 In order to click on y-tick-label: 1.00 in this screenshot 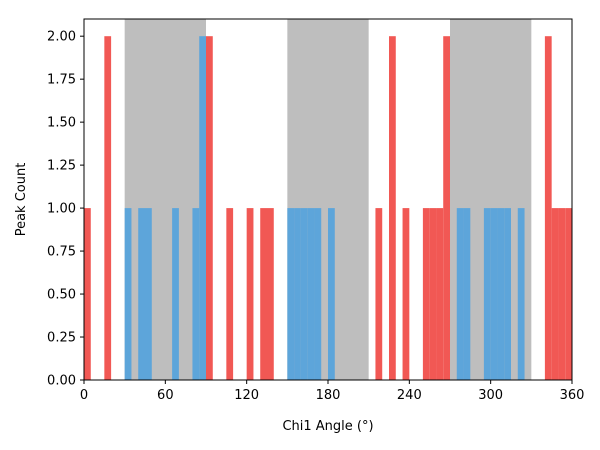, I will do `click(61, 209)`.